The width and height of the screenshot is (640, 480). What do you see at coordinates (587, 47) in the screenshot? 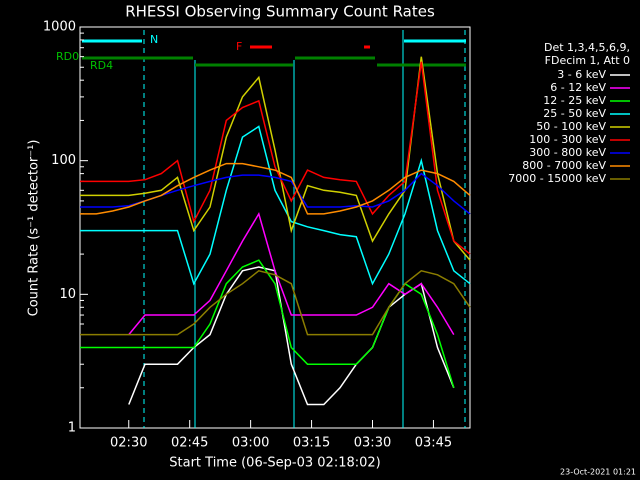
I see `legend-header: Det 1,3,4,5,6,9,` at bounding box center [587, 47].